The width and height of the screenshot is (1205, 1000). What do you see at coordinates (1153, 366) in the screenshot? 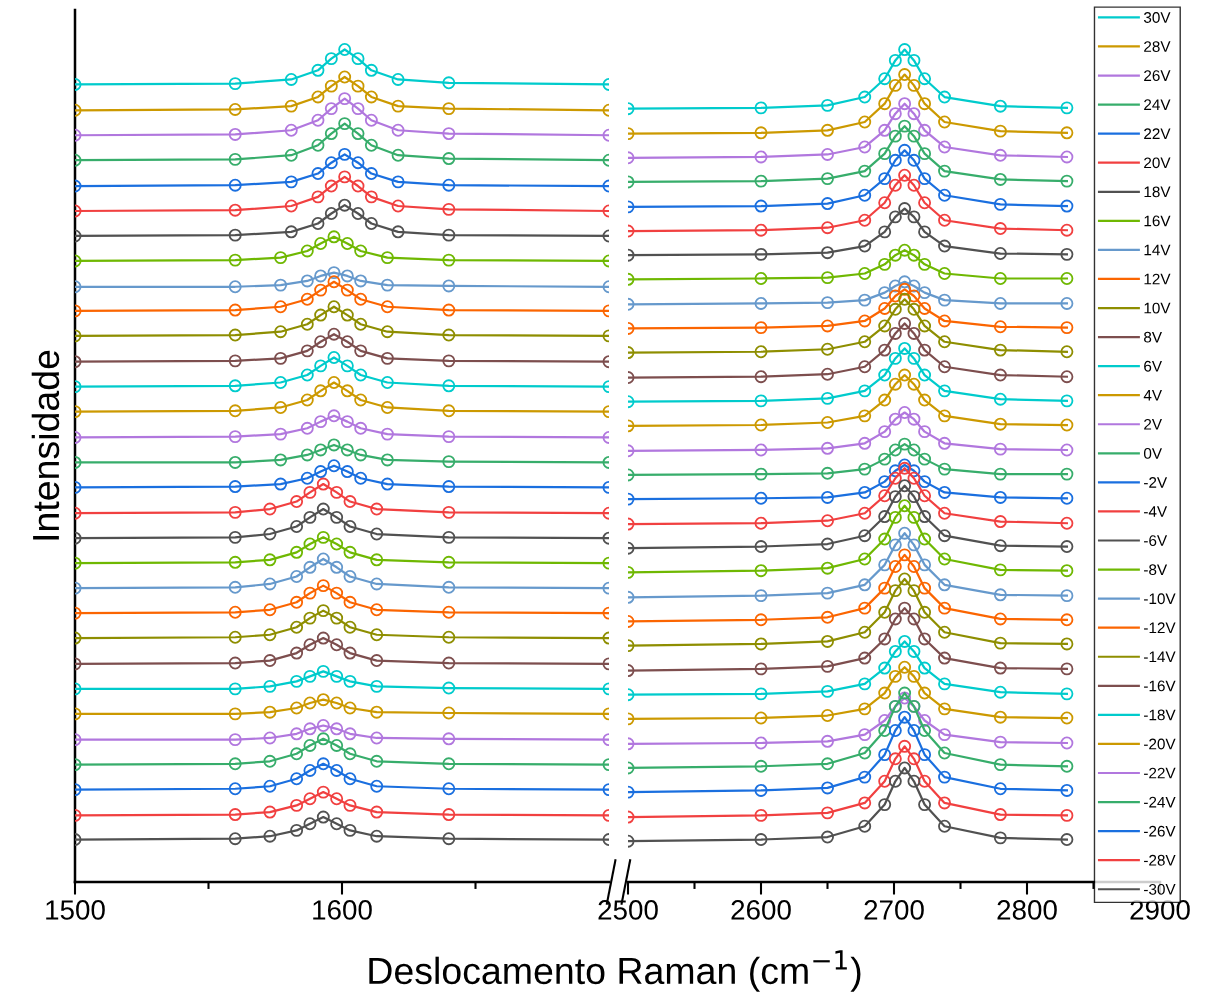
I see `legend-label: 6V` at bounding box center [1153, 366].